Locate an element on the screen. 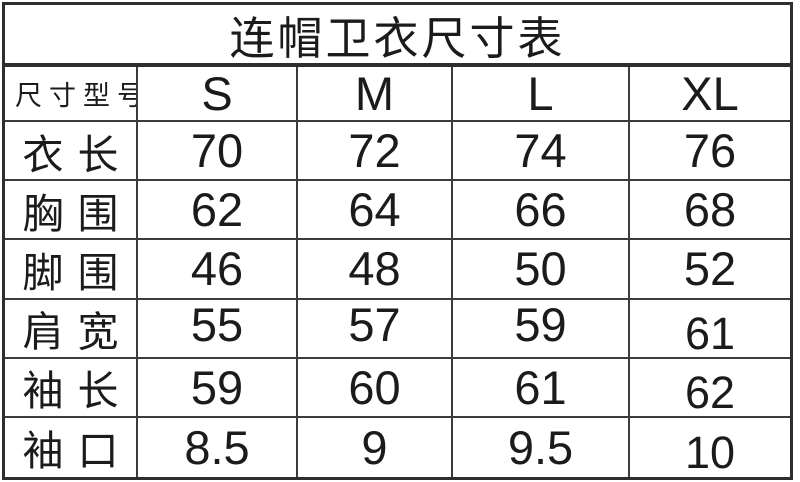 Image resolution: width=800 pixels, height=482 pixels. value-cell: 76 is located at coordinates (710, 152).